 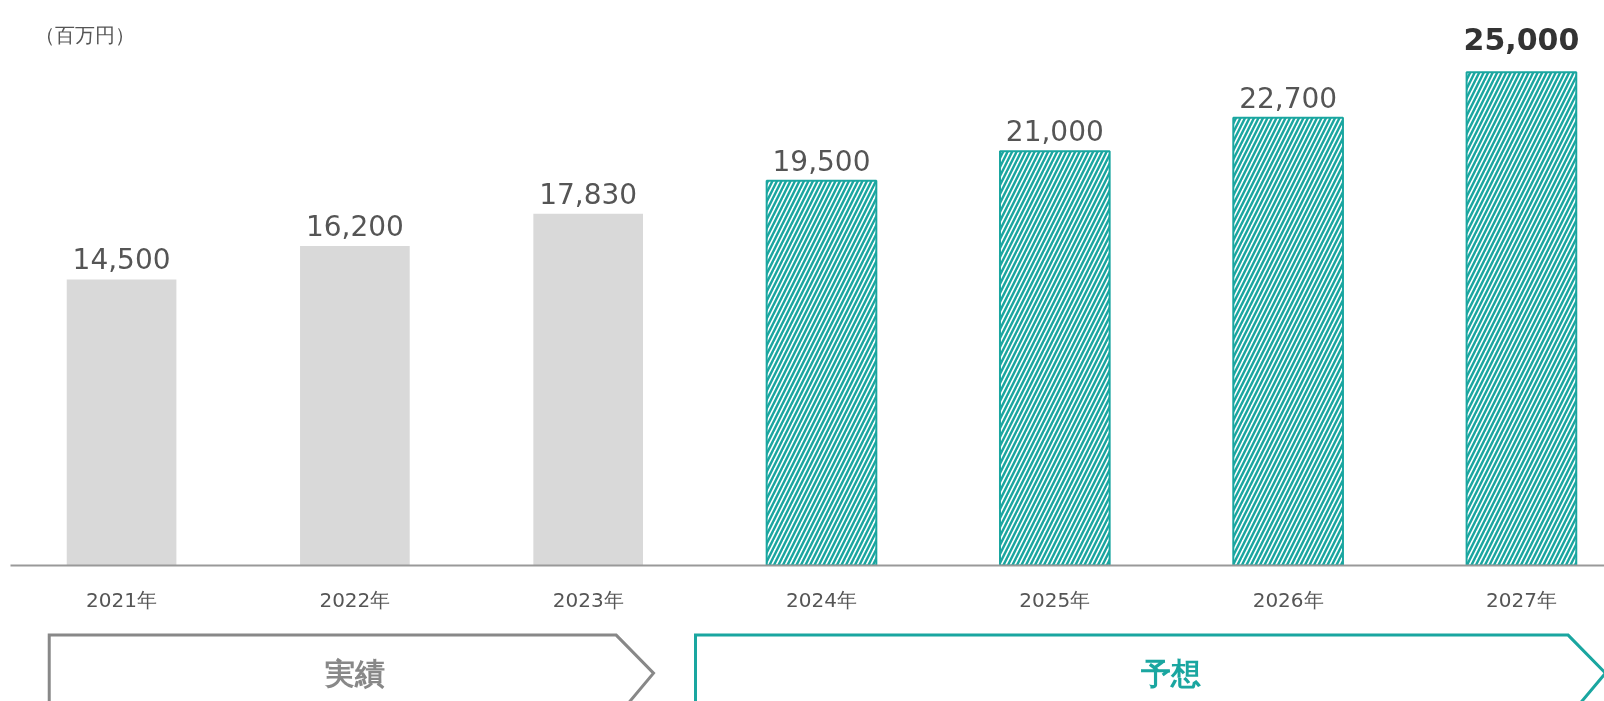 What do you see at coordinates (1171, 673) in the screenshot?
I see `text: 予想` at bounding box center [1171, 673].